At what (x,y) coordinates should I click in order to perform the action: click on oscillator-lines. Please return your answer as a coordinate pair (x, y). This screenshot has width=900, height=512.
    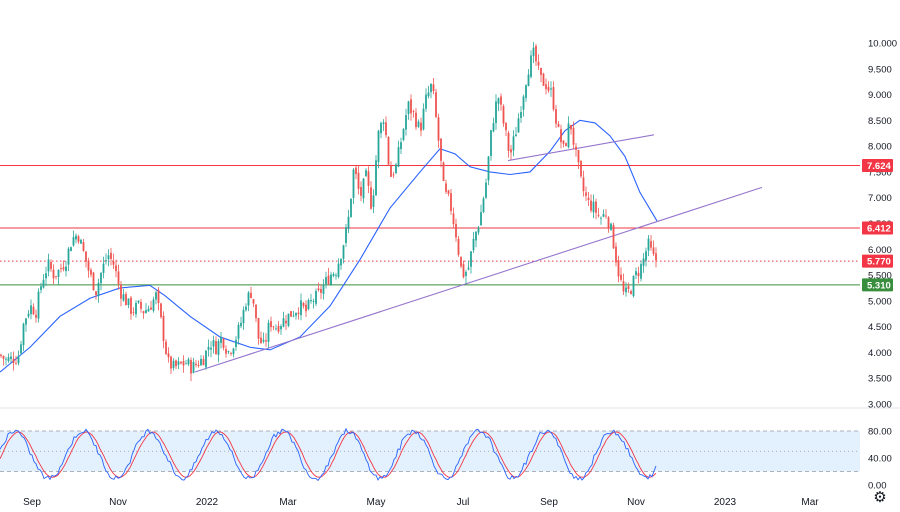
    Looking at the image, I should click on (328, 454).